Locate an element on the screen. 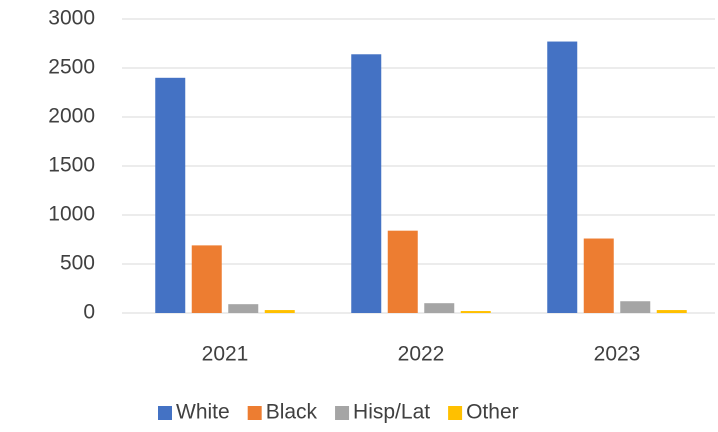 Image resolution: width=718 pixels, height=432 pixels. y-tick-label: 2000 is located at coordinates (71, 116).